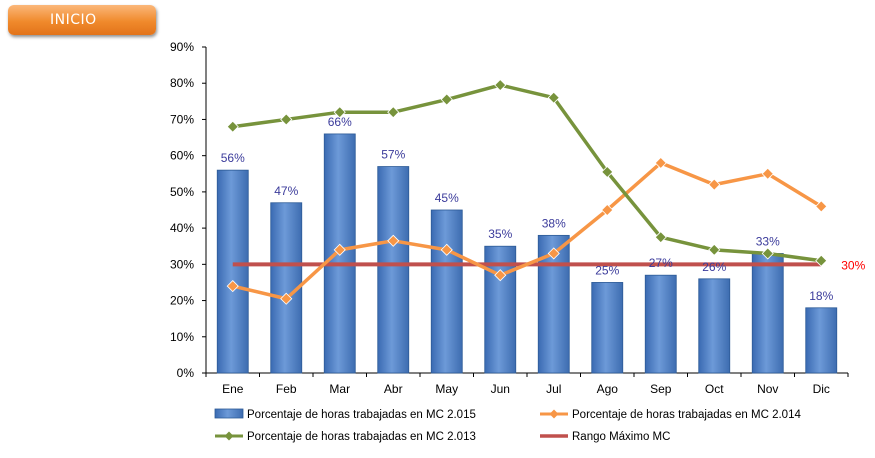  I want to click on legend-swatch, so click(229, 413).